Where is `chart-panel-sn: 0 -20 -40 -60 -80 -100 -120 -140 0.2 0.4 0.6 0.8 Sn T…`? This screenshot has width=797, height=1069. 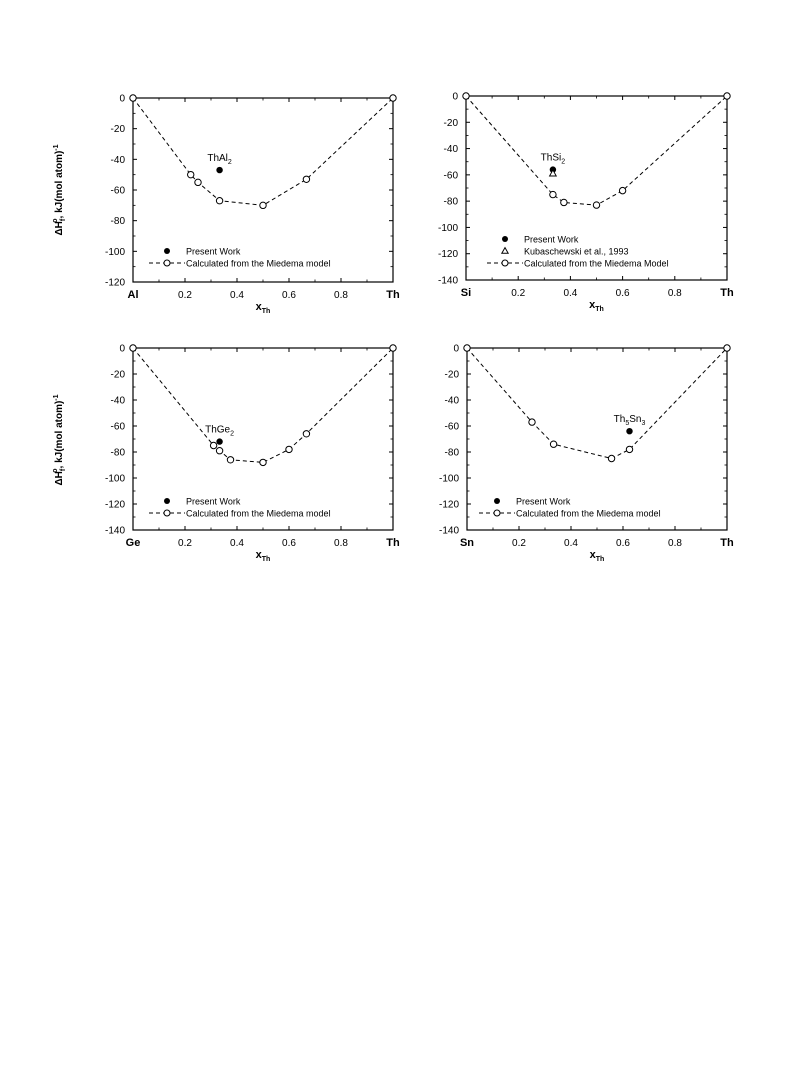
chart-panel-sn: 0 -20 -40 -60 -80 -100 -120 -140 0.2 0.4 0.6 0.8 Sn T… is located at coordinates (586, 454).